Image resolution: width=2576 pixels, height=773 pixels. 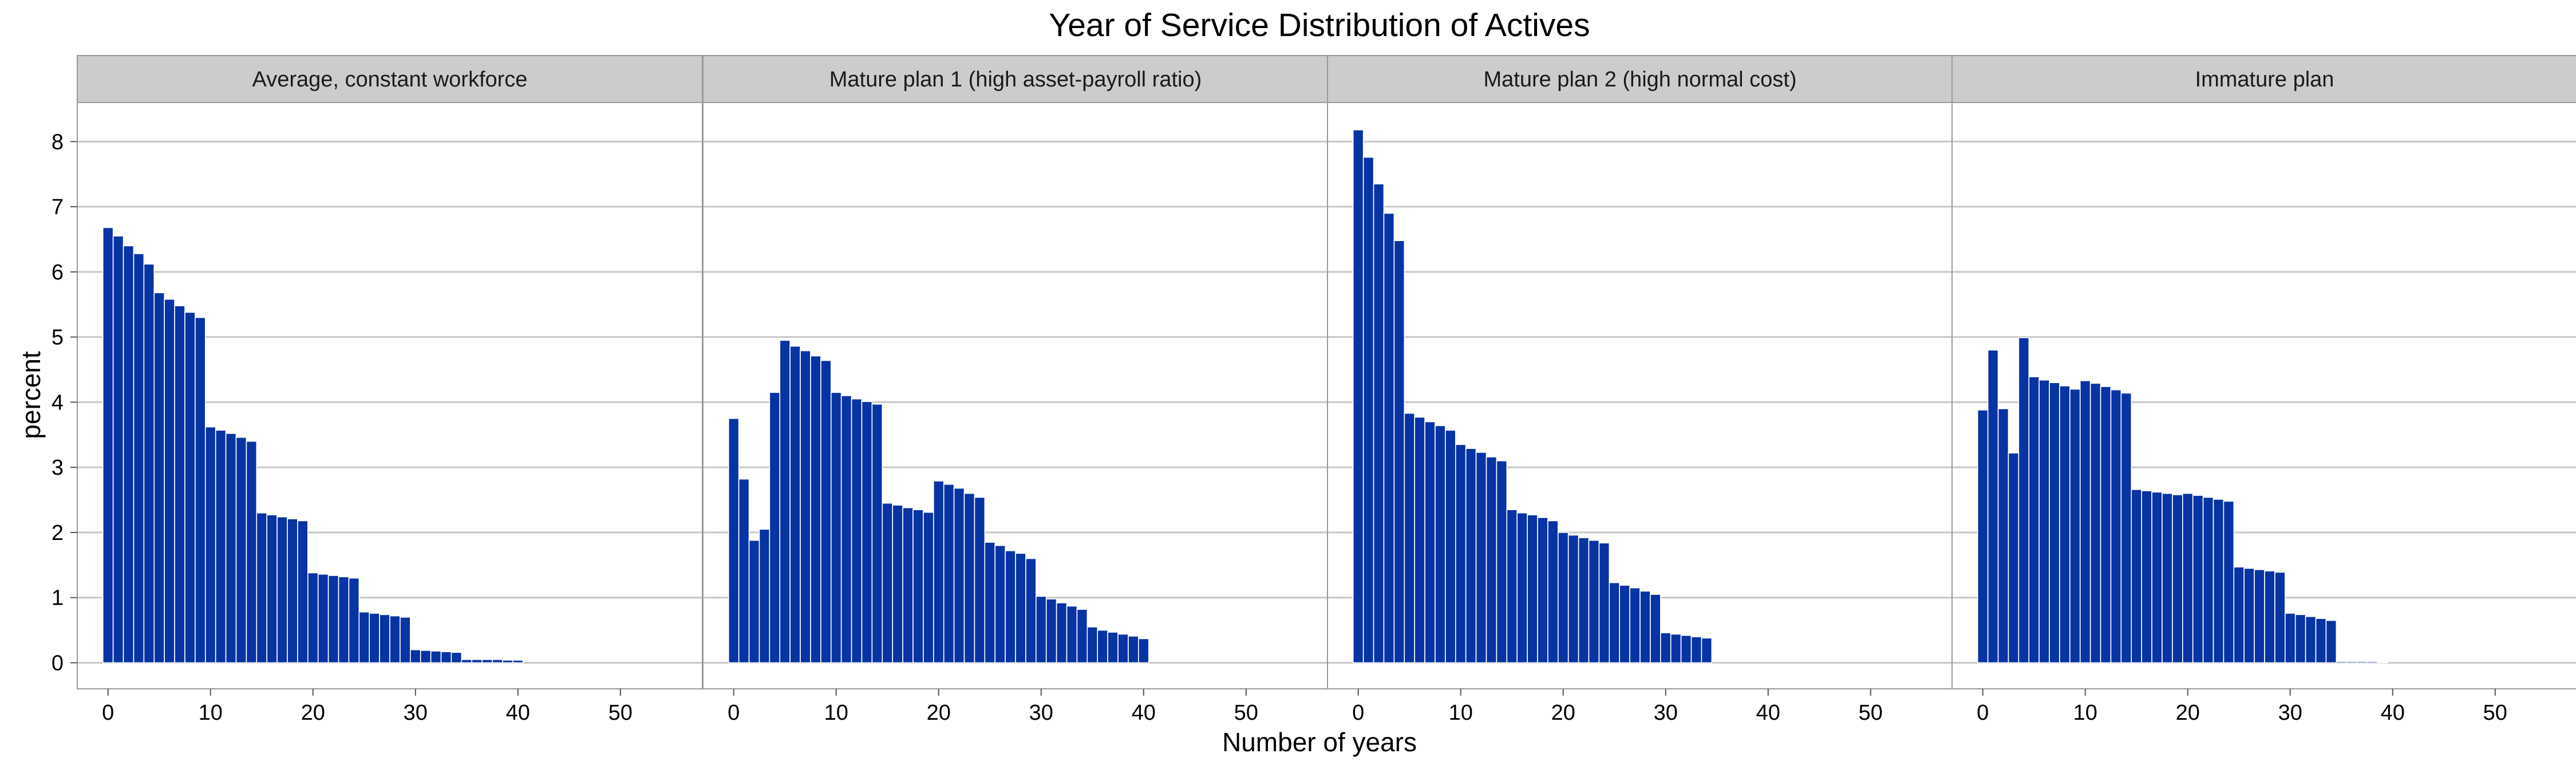 I want to click on chart-title: Year of Service Distribution of Actives, so click(x=1319, y=25).